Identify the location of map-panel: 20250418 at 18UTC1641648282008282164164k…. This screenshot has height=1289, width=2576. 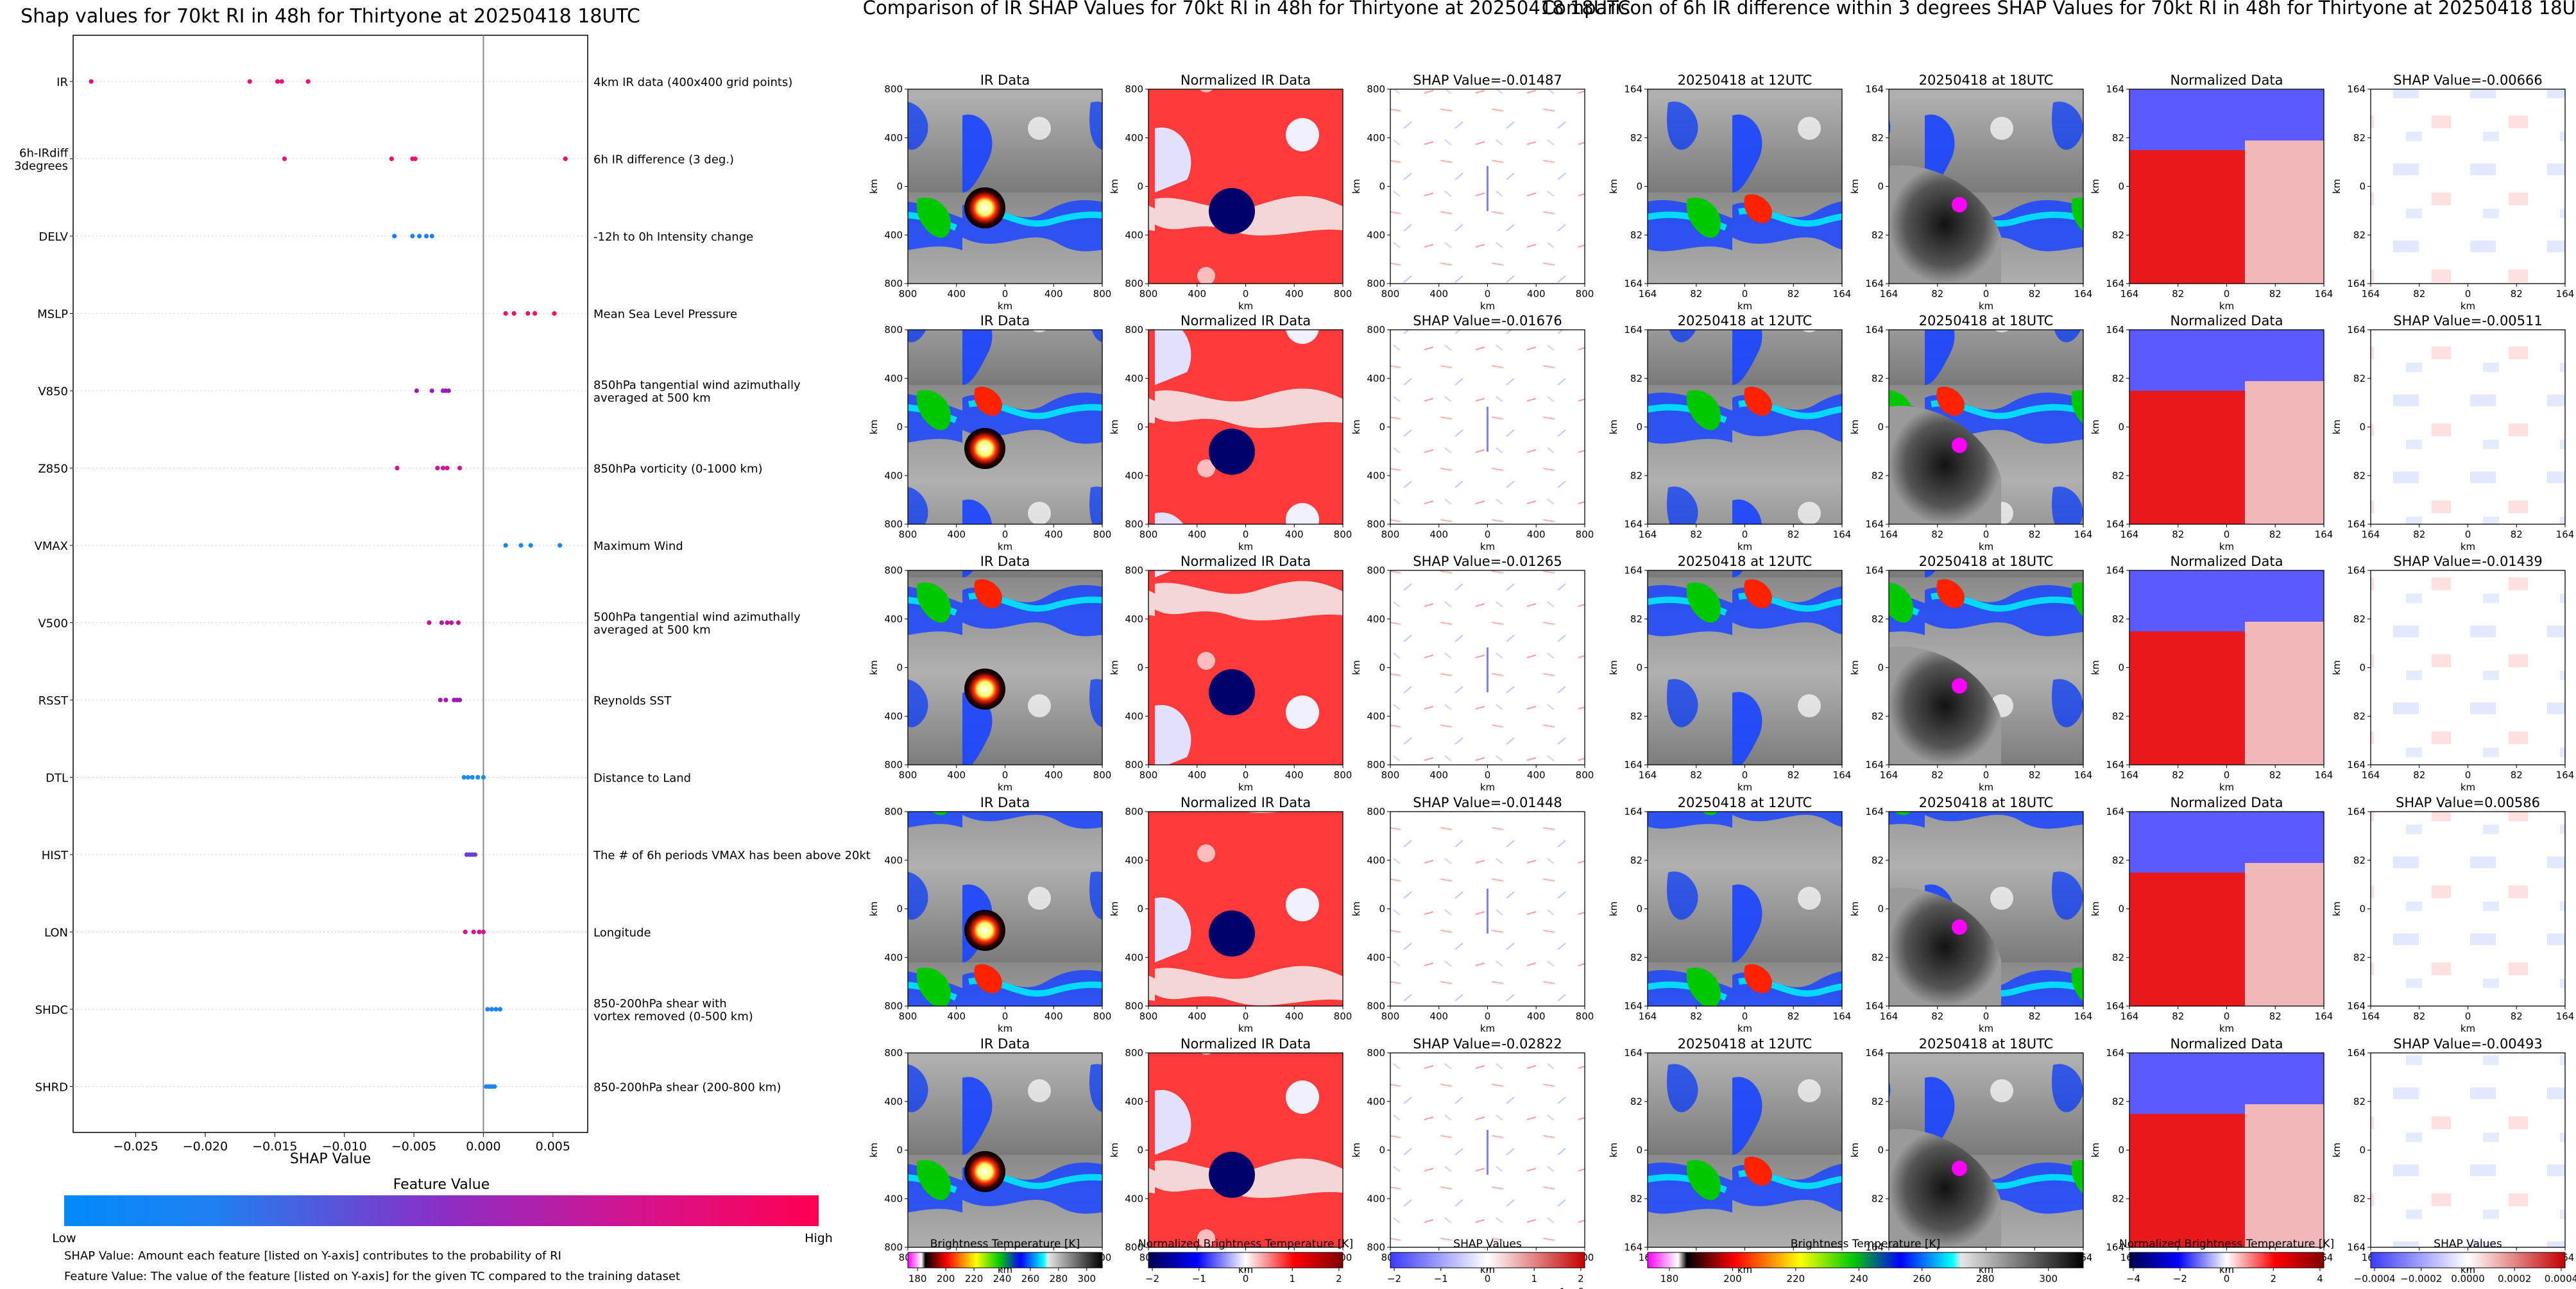
(1970, 1156).